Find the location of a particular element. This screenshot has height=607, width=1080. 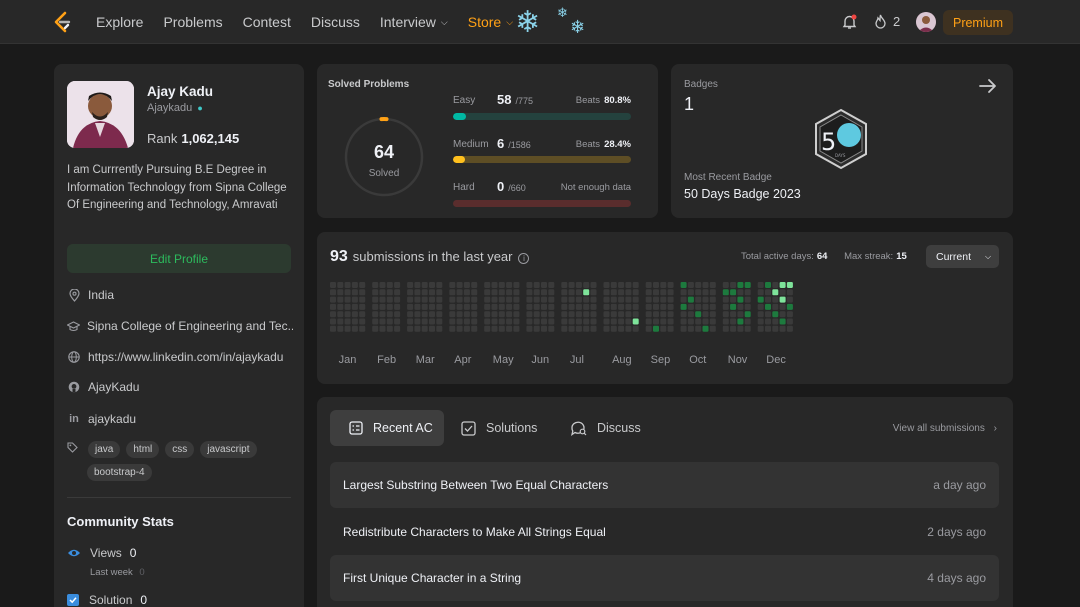

medium-solved: 6 is located at coordinates (501, 143).